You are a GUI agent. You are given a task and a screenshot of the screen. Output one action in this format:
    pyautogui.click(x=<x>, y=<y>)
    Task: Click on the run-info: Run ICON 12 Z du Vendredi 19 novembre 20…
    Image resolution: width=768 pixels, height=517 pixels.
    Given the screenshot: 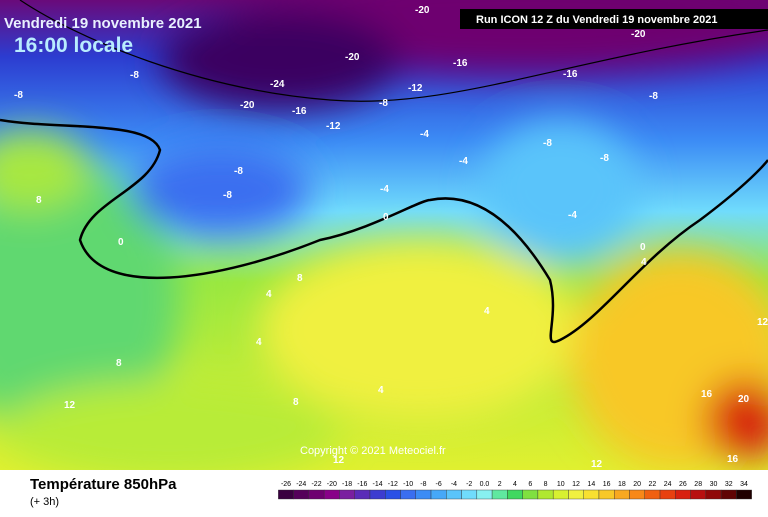 What is the action you would take?
    pyautogui.click(x=596, y=20)
    